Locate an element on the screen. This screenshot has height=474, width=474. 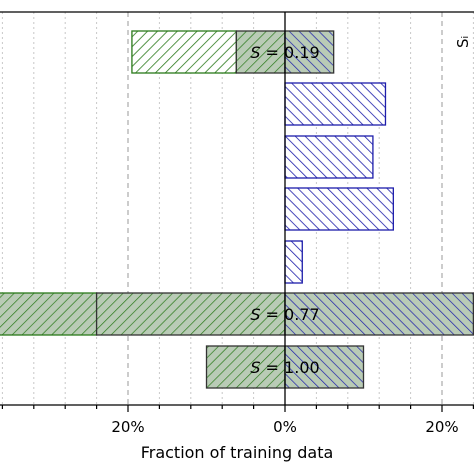
s-label-row-5: S = 0.77 is located at coordinates (284, 314).